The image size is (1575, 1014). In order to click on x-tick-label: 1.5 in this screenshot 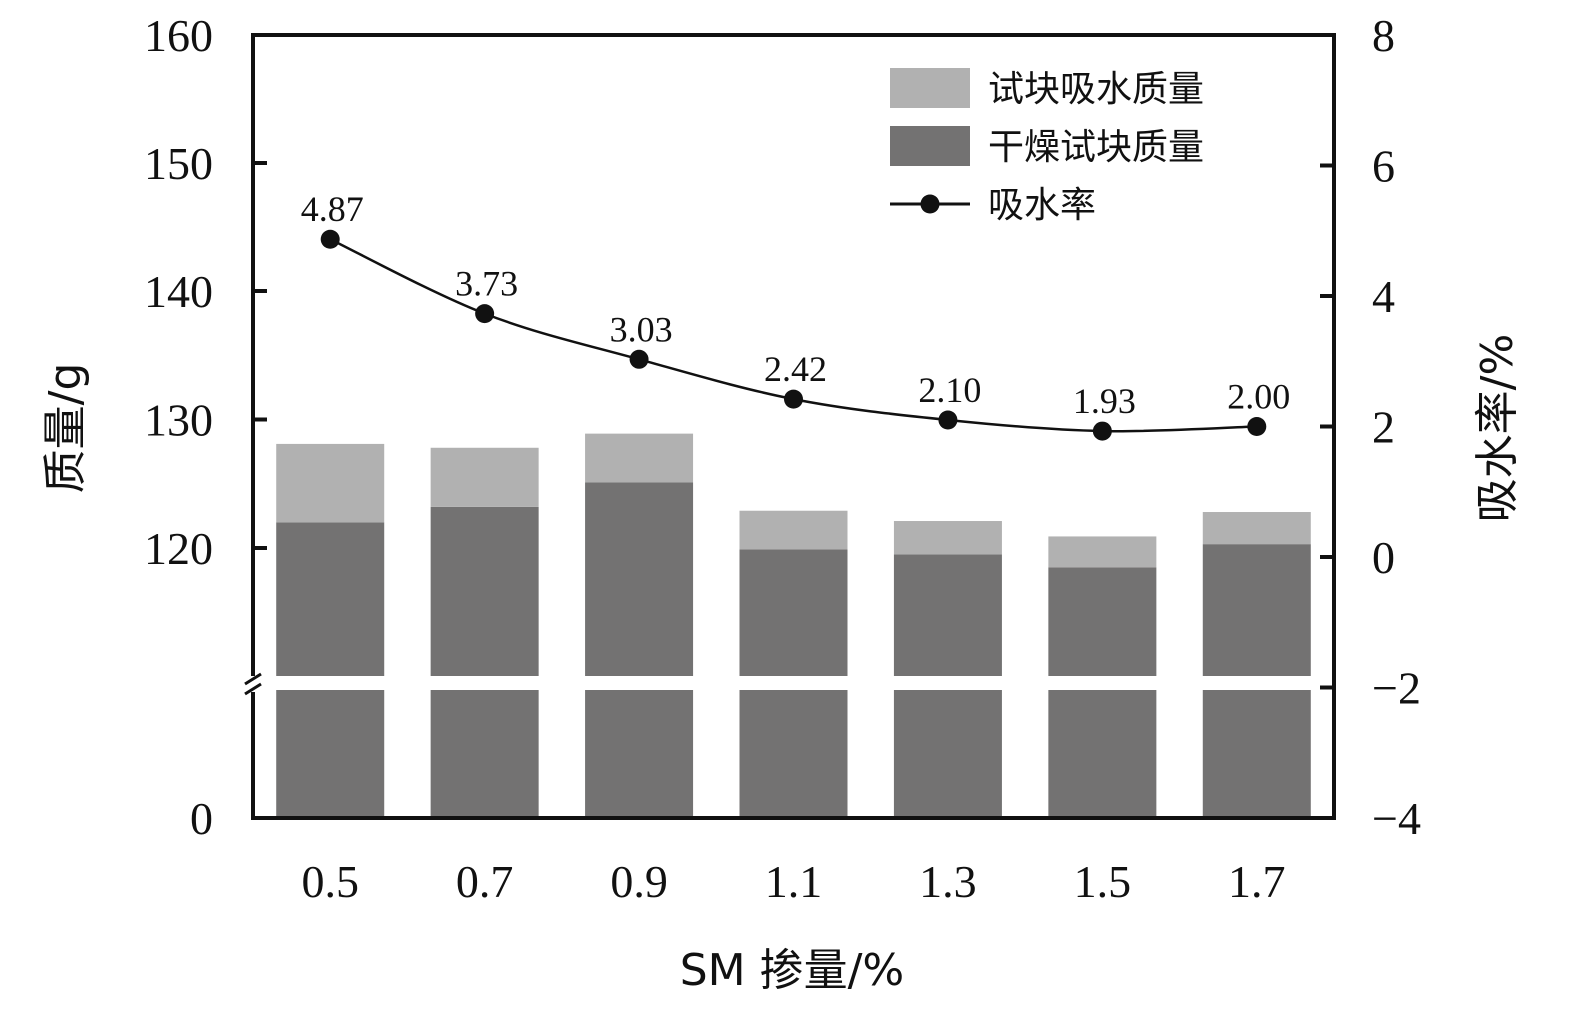, I will do `click(1103, 881)`.